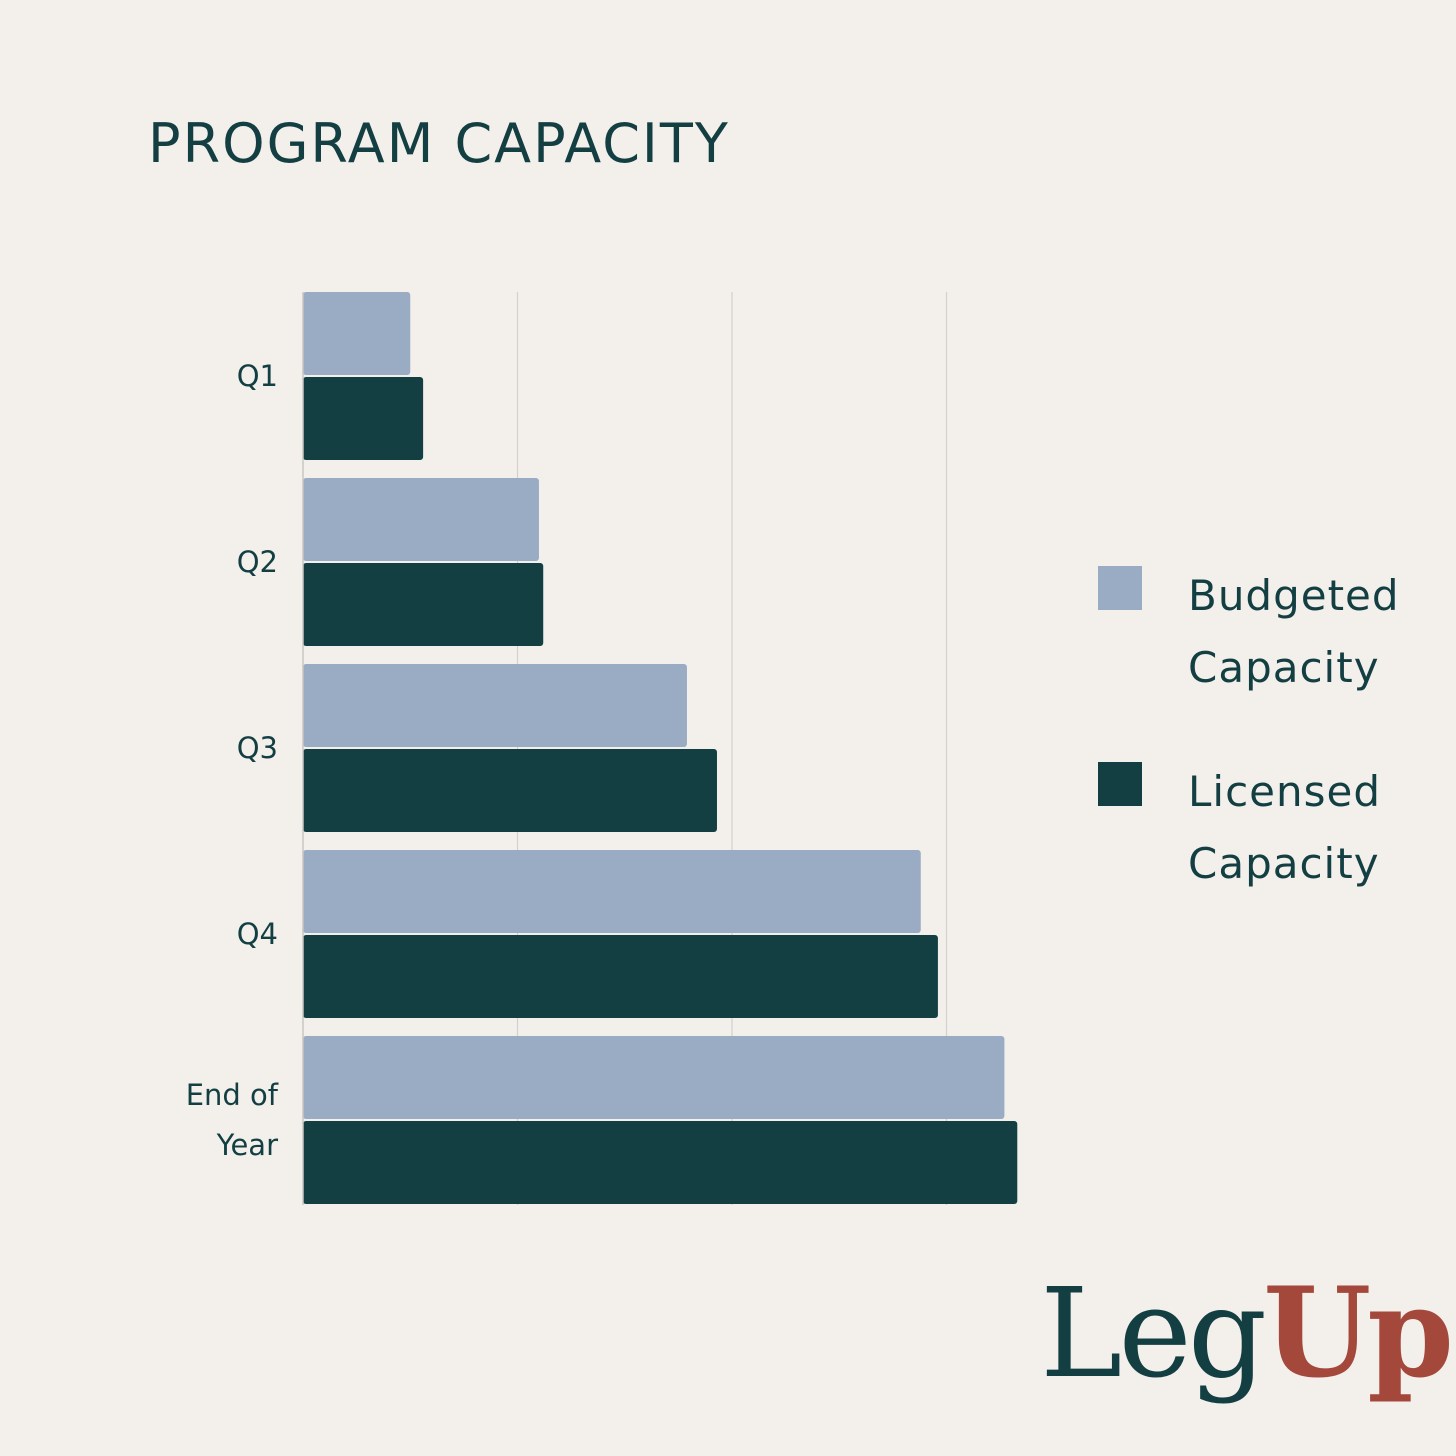 This screenshot has height=1456, width=1456. What do you see at coordinates (232, 1120) in the screenshot?
I see `category-label: End of Year` at bounding box center [232, 1120].